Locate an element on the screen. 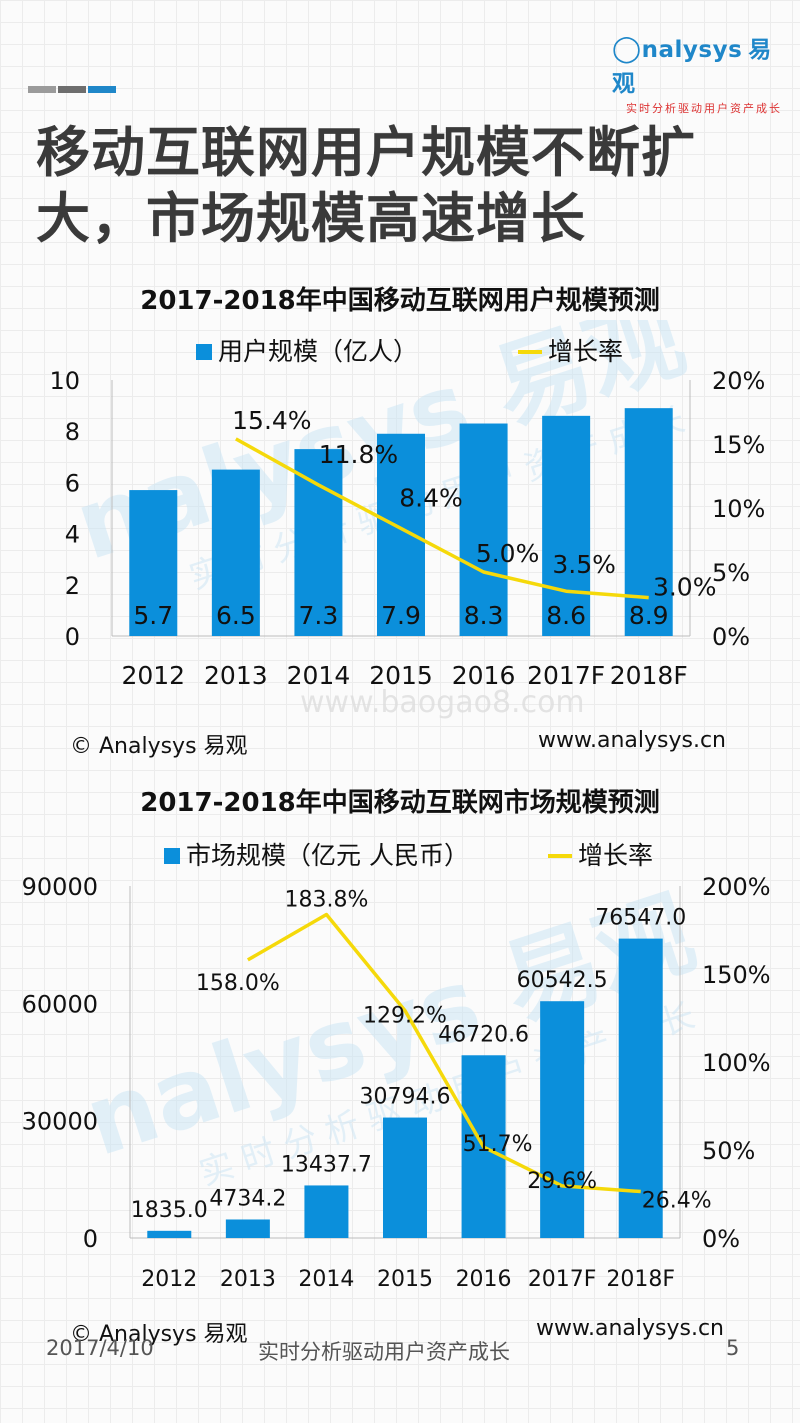 The image size is (800, 1423). line-data-label: 3.5% is located at coordinates (584, 564).